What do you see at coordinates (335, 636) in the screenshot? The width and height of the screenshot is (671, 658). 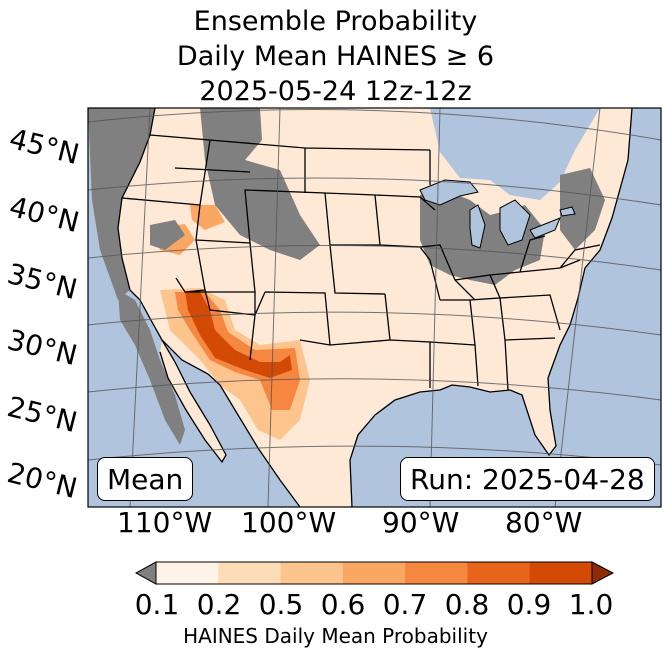 I see `colorbar-label: HAINES Daily Mean Probability` at bounding box center [335, 636].